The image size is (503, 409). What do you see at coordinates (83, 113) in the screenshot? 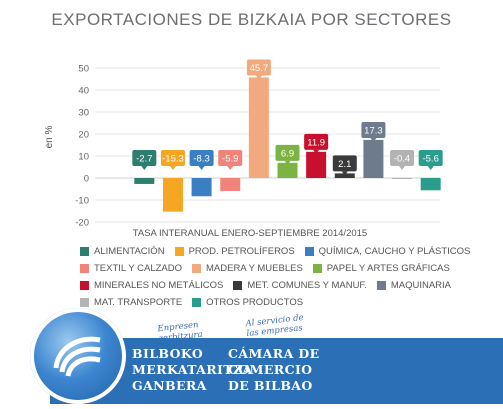
I see `y-tick-label: 30` at bounding box center [83, 113].